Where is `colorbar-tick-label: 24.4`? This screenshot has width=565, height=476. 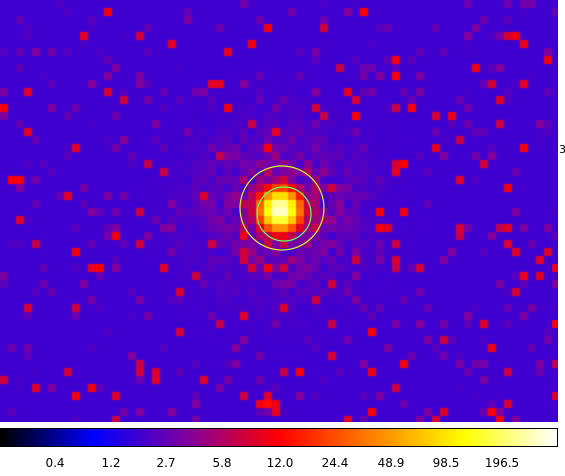
colorbar-tick-label: 24.4 is located at coordinates (335, 463).